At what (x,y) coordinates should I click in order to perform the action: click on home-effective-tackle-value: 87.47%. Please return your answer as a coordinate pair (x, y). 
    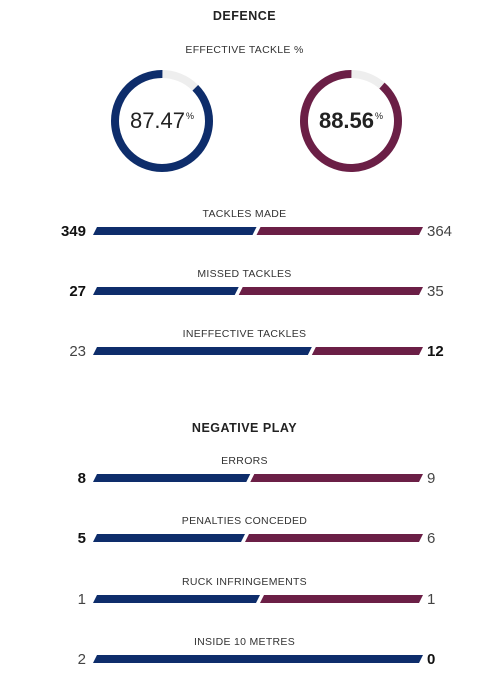
    Looking at the image, I should click on (162, 120).